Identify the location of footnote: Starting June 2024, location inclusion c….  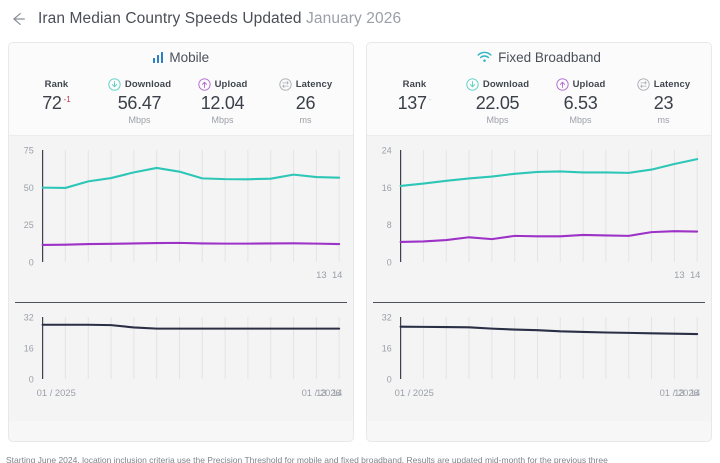
(307, 459).